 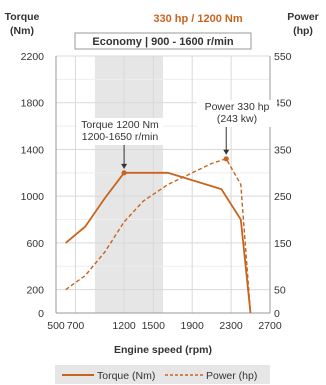 I want to click on legend: Torque (Nm) Power (hp), so click(x=162, y=374).